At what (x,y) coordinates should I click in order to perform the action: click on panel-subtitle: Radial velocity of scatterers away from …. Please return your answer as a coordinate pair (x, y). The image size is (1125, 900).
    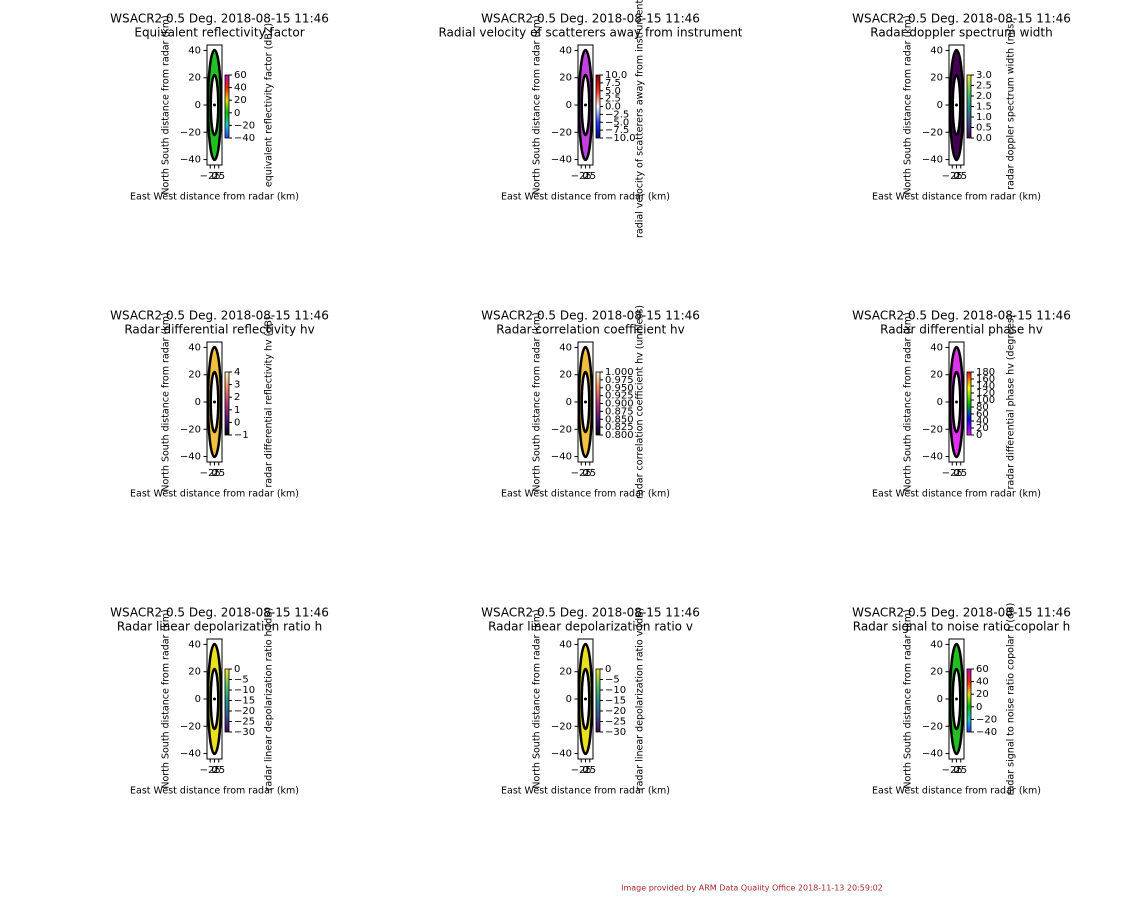
    Looking at the image, I should click on (590, 33).